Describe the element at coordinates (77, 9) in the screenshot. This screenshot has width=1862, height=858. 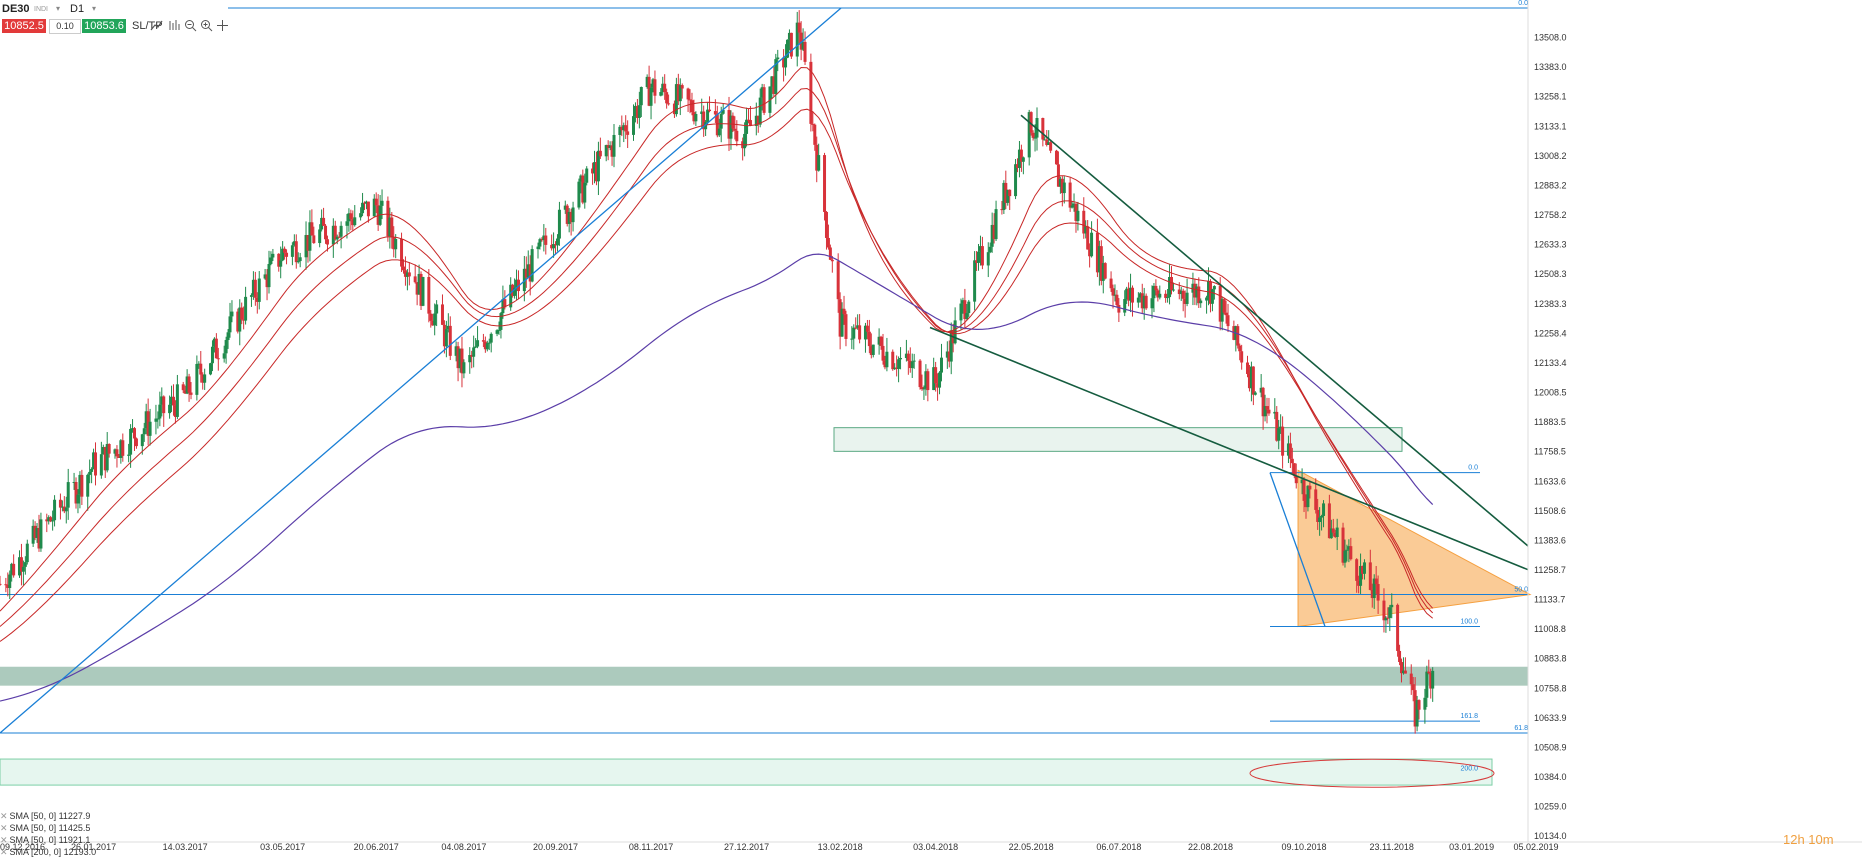
I see `timeframe-label: D1` at that location.